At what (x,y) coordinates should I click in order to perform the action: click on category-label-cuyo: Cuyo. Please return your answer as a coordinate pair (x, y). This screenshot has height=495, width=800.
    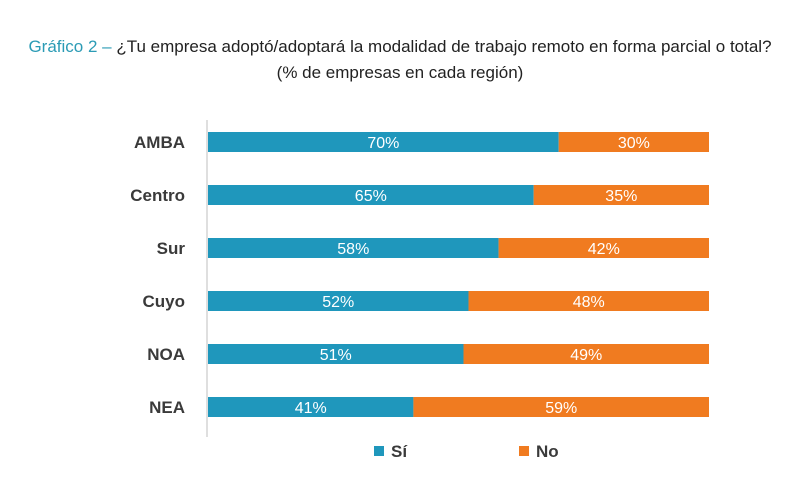
    Looking at the image, I should click on (164, 301).